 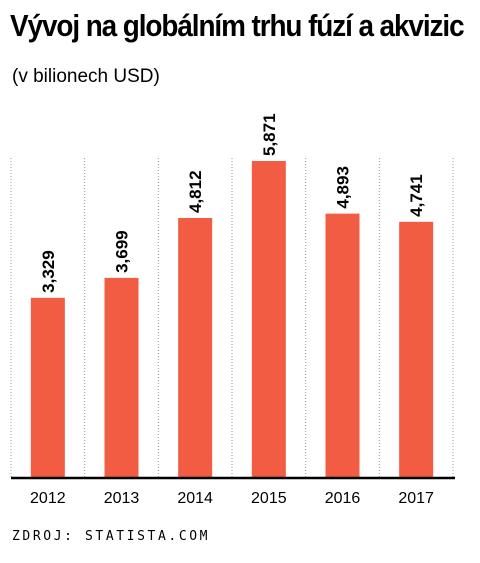 What do you see at coordinates (237, 25) in the screenshot?
I see `chart-title: Vývoj na globálním trhu fúzí a akvizic` at bounding box center [237, 25].